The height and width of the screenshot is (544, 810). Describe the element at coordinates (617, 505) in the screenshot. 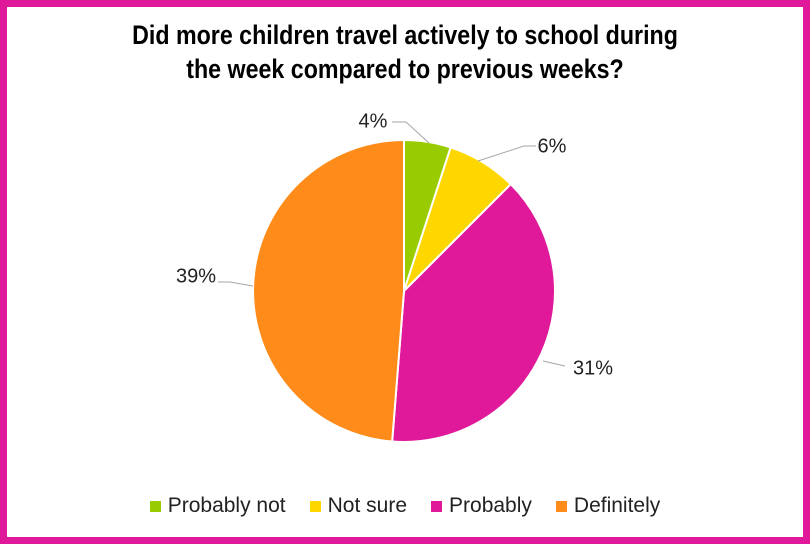

I see `legend-label: Definitely` at that location.